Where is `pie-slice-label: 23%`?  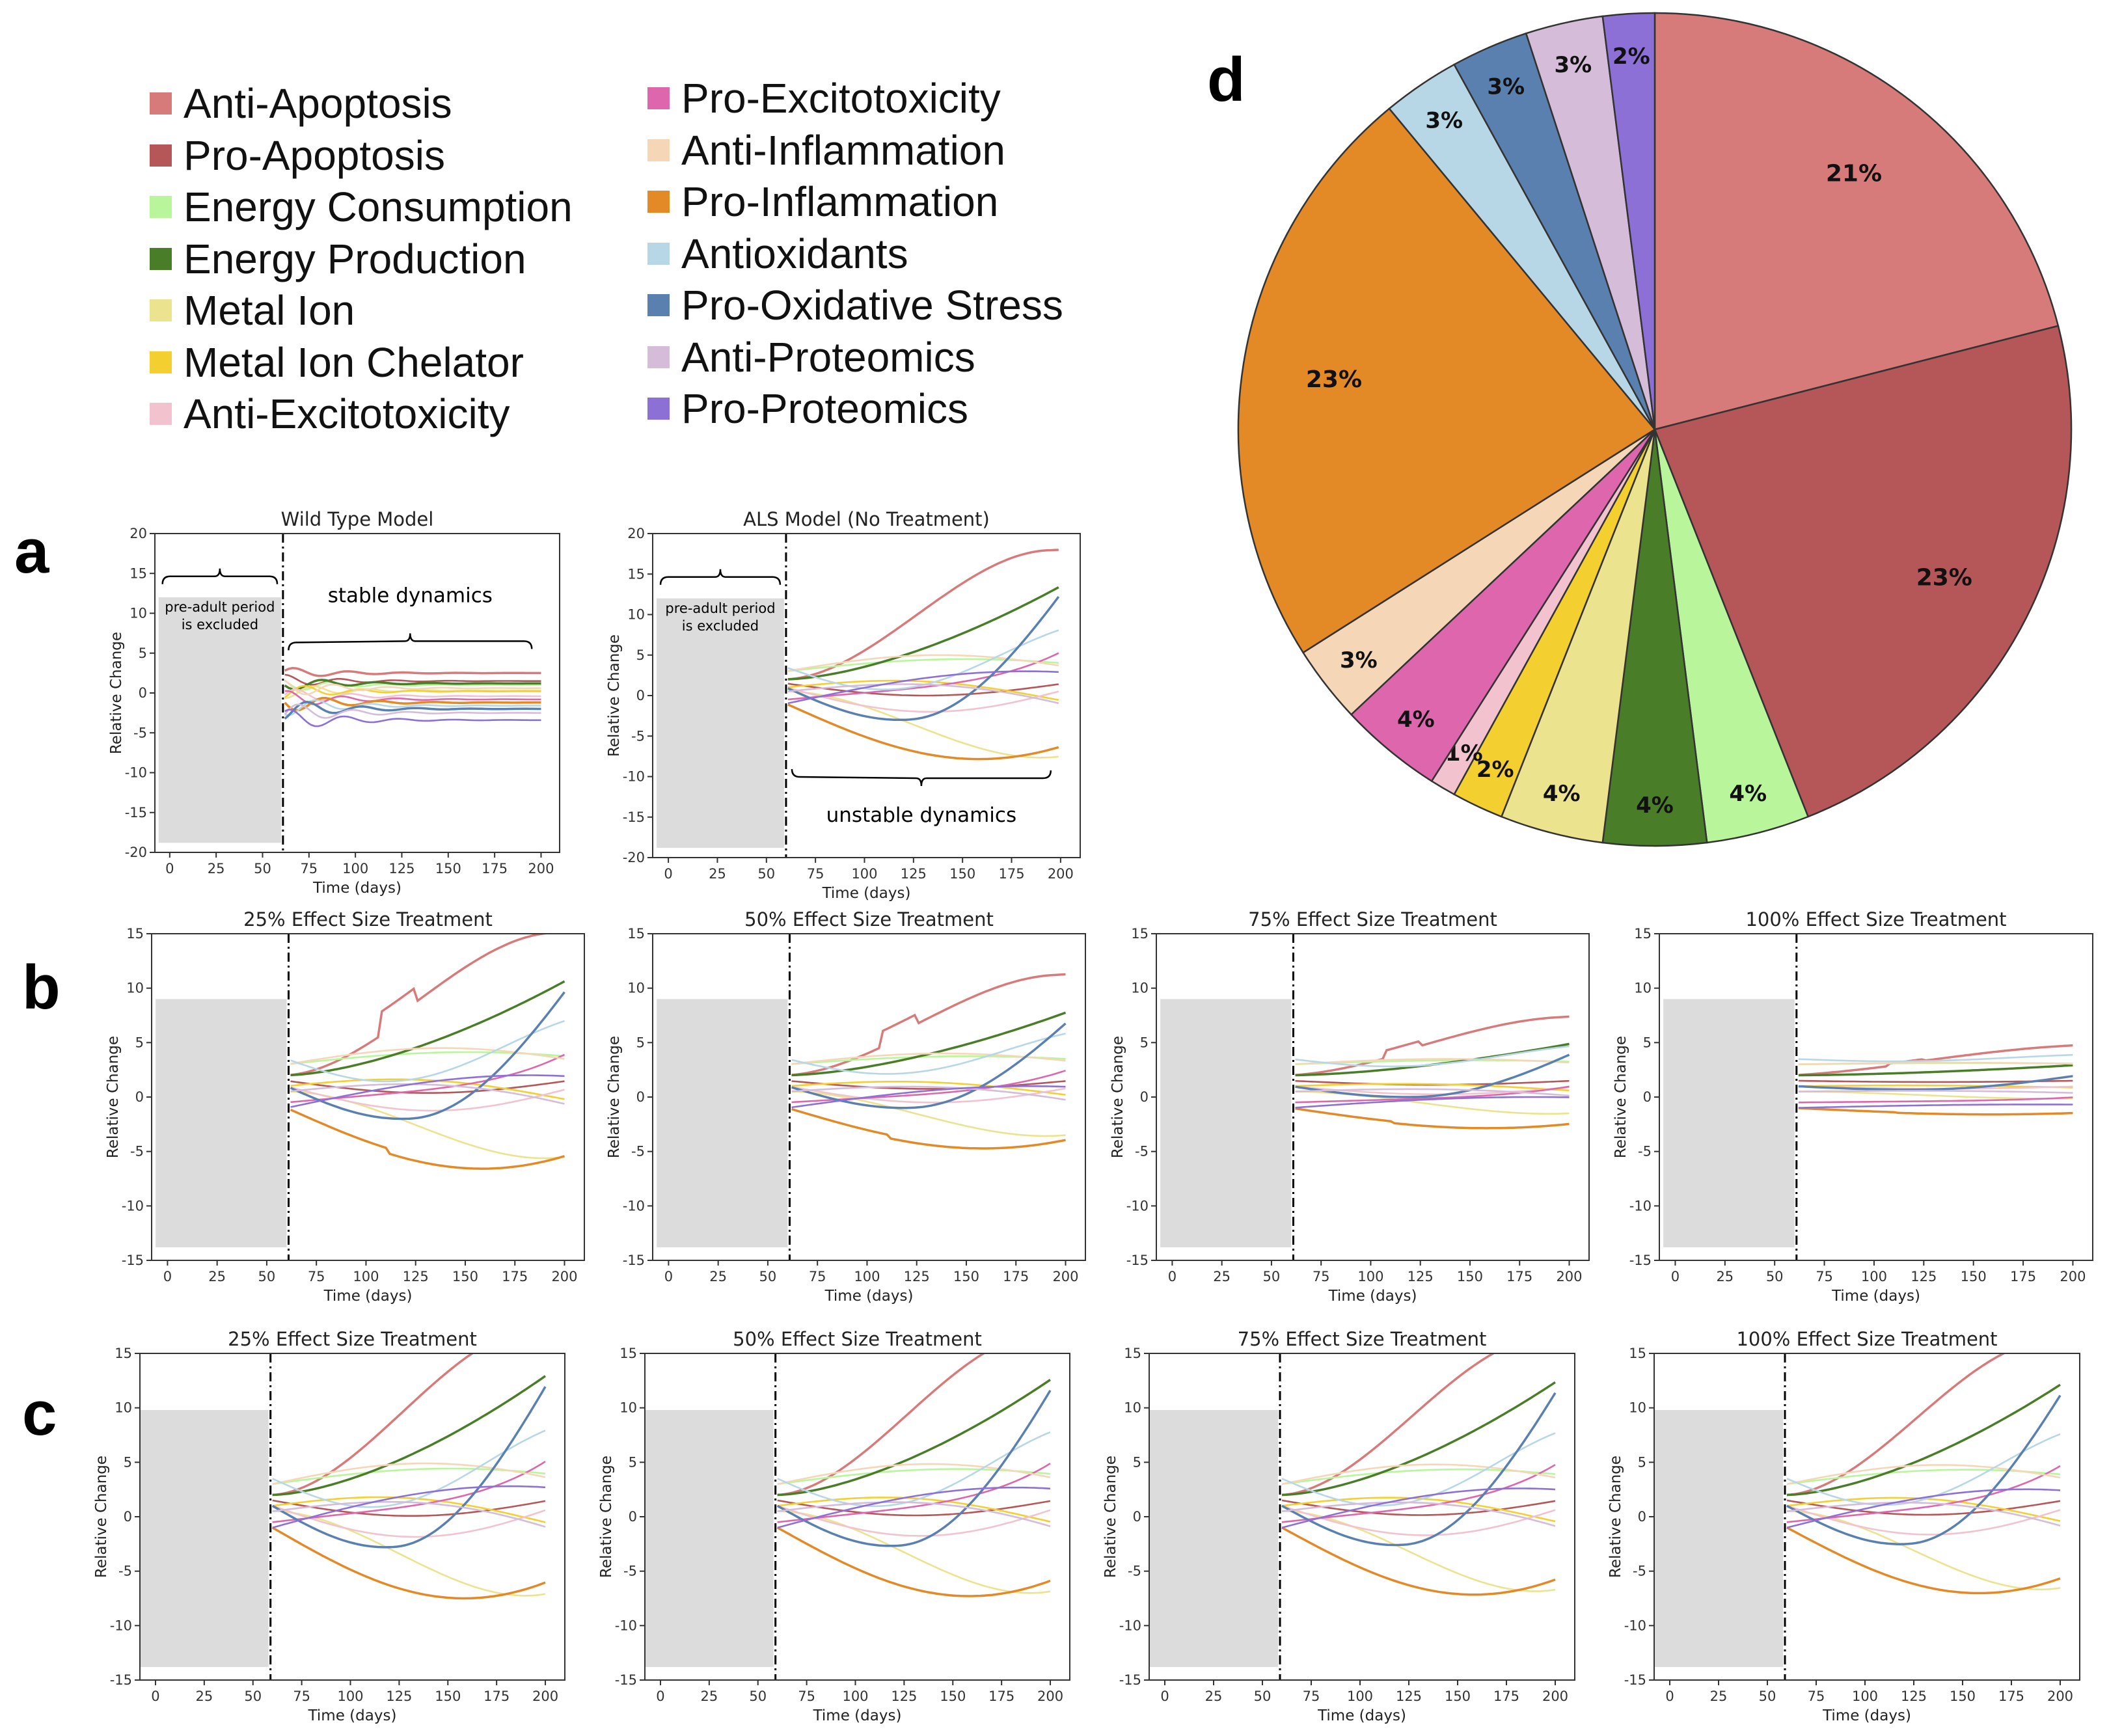 pie-slice-label: 23% is located at coordinates (1944, 578).